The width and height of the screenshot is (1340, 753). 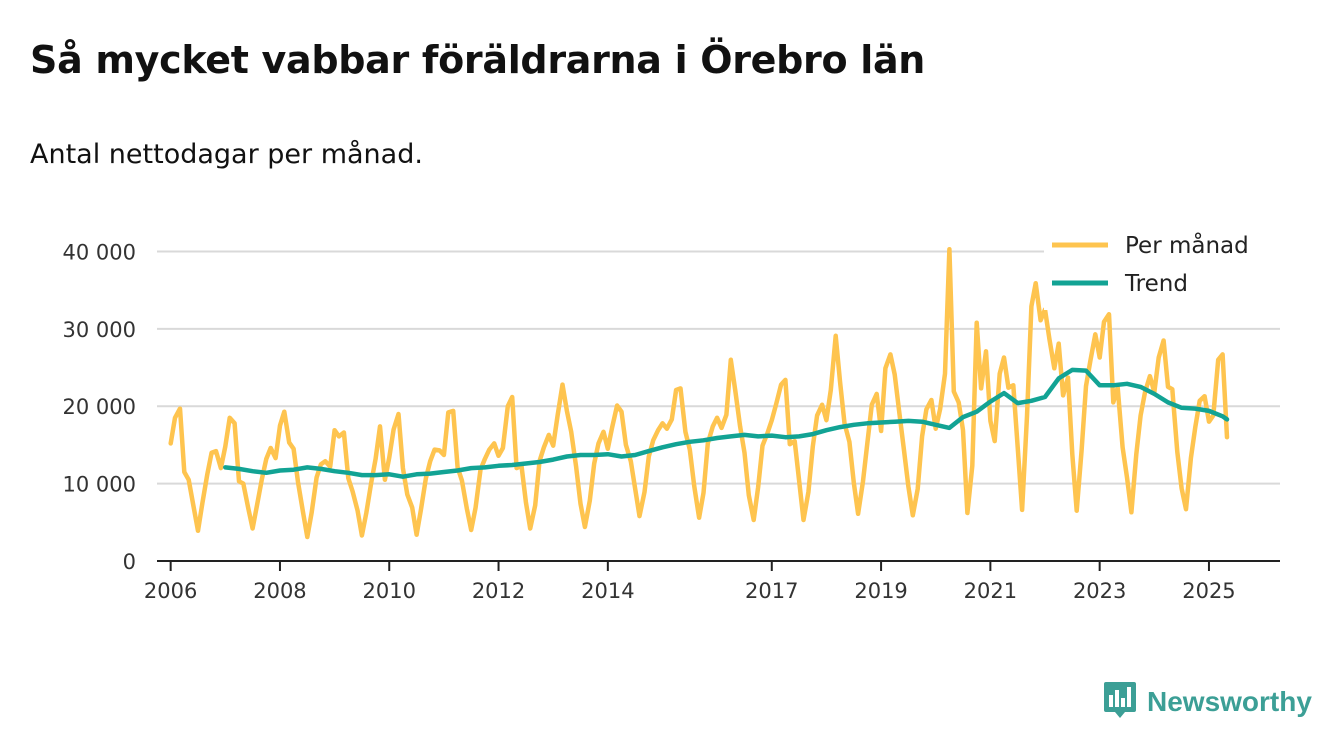 What do you see at coordinates (226, 154) in the screenshot?
I see `chart-subtitle: Antal nettodagar per månad.` at bounding box center [226, 154].